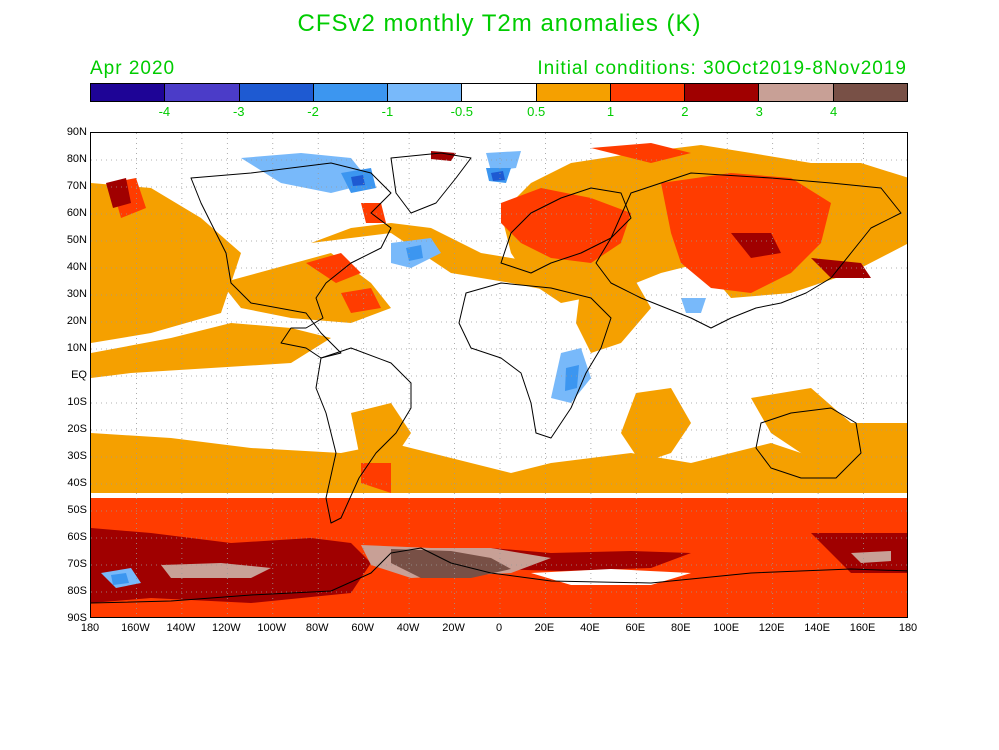 The width and height of the screenshot is (999, 750). Describe the element at coordinates (77, 564) in the screenshot. I see `latitude-label: 70S` at that location.